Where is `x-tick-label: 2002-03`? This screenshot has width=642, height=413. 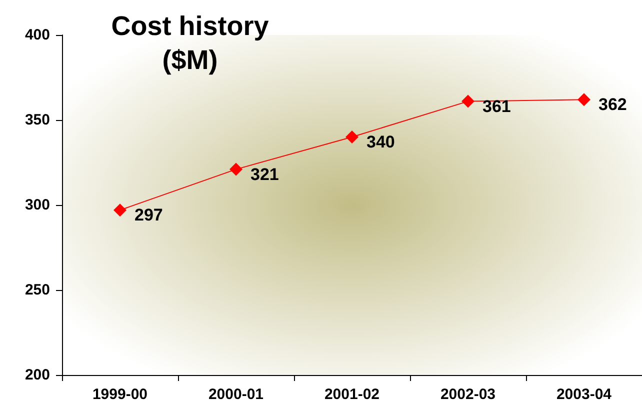 x-tick-label: 2002-03 is located at coordinates (468, 394).